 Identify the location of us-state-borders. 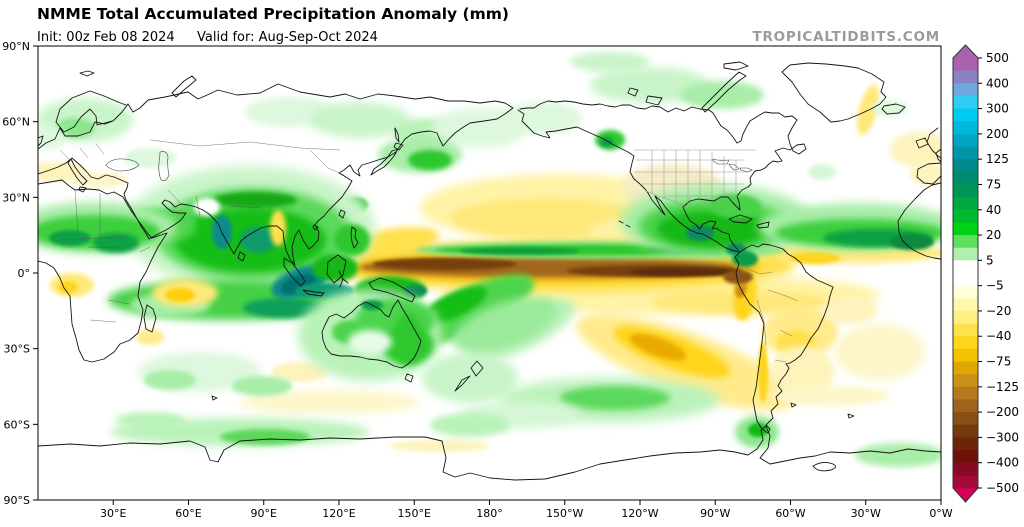
(695, 178).